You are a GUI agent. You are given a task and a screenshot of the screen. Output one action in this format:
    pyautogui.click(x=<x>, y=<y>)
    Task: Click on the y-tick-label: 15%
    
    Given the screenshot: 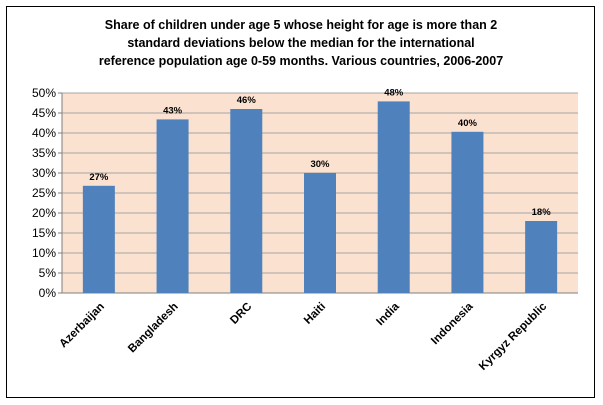 What is the action you would take?
    pyautogui.click(x=44, y=233)
    